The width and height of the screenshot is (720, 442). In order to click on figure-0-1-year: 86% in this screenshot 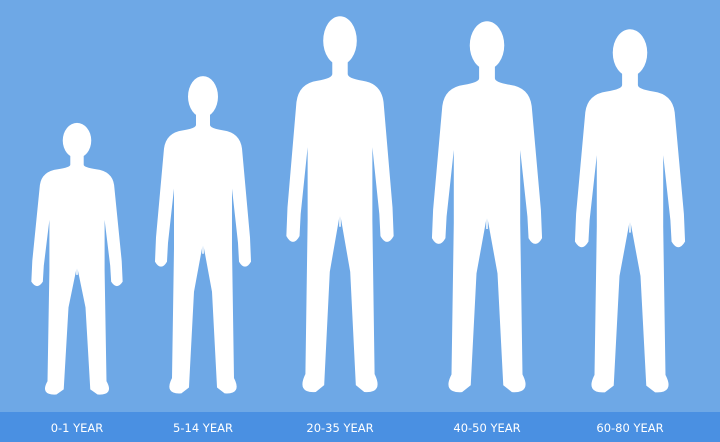, I will do `click(77, 263)`.